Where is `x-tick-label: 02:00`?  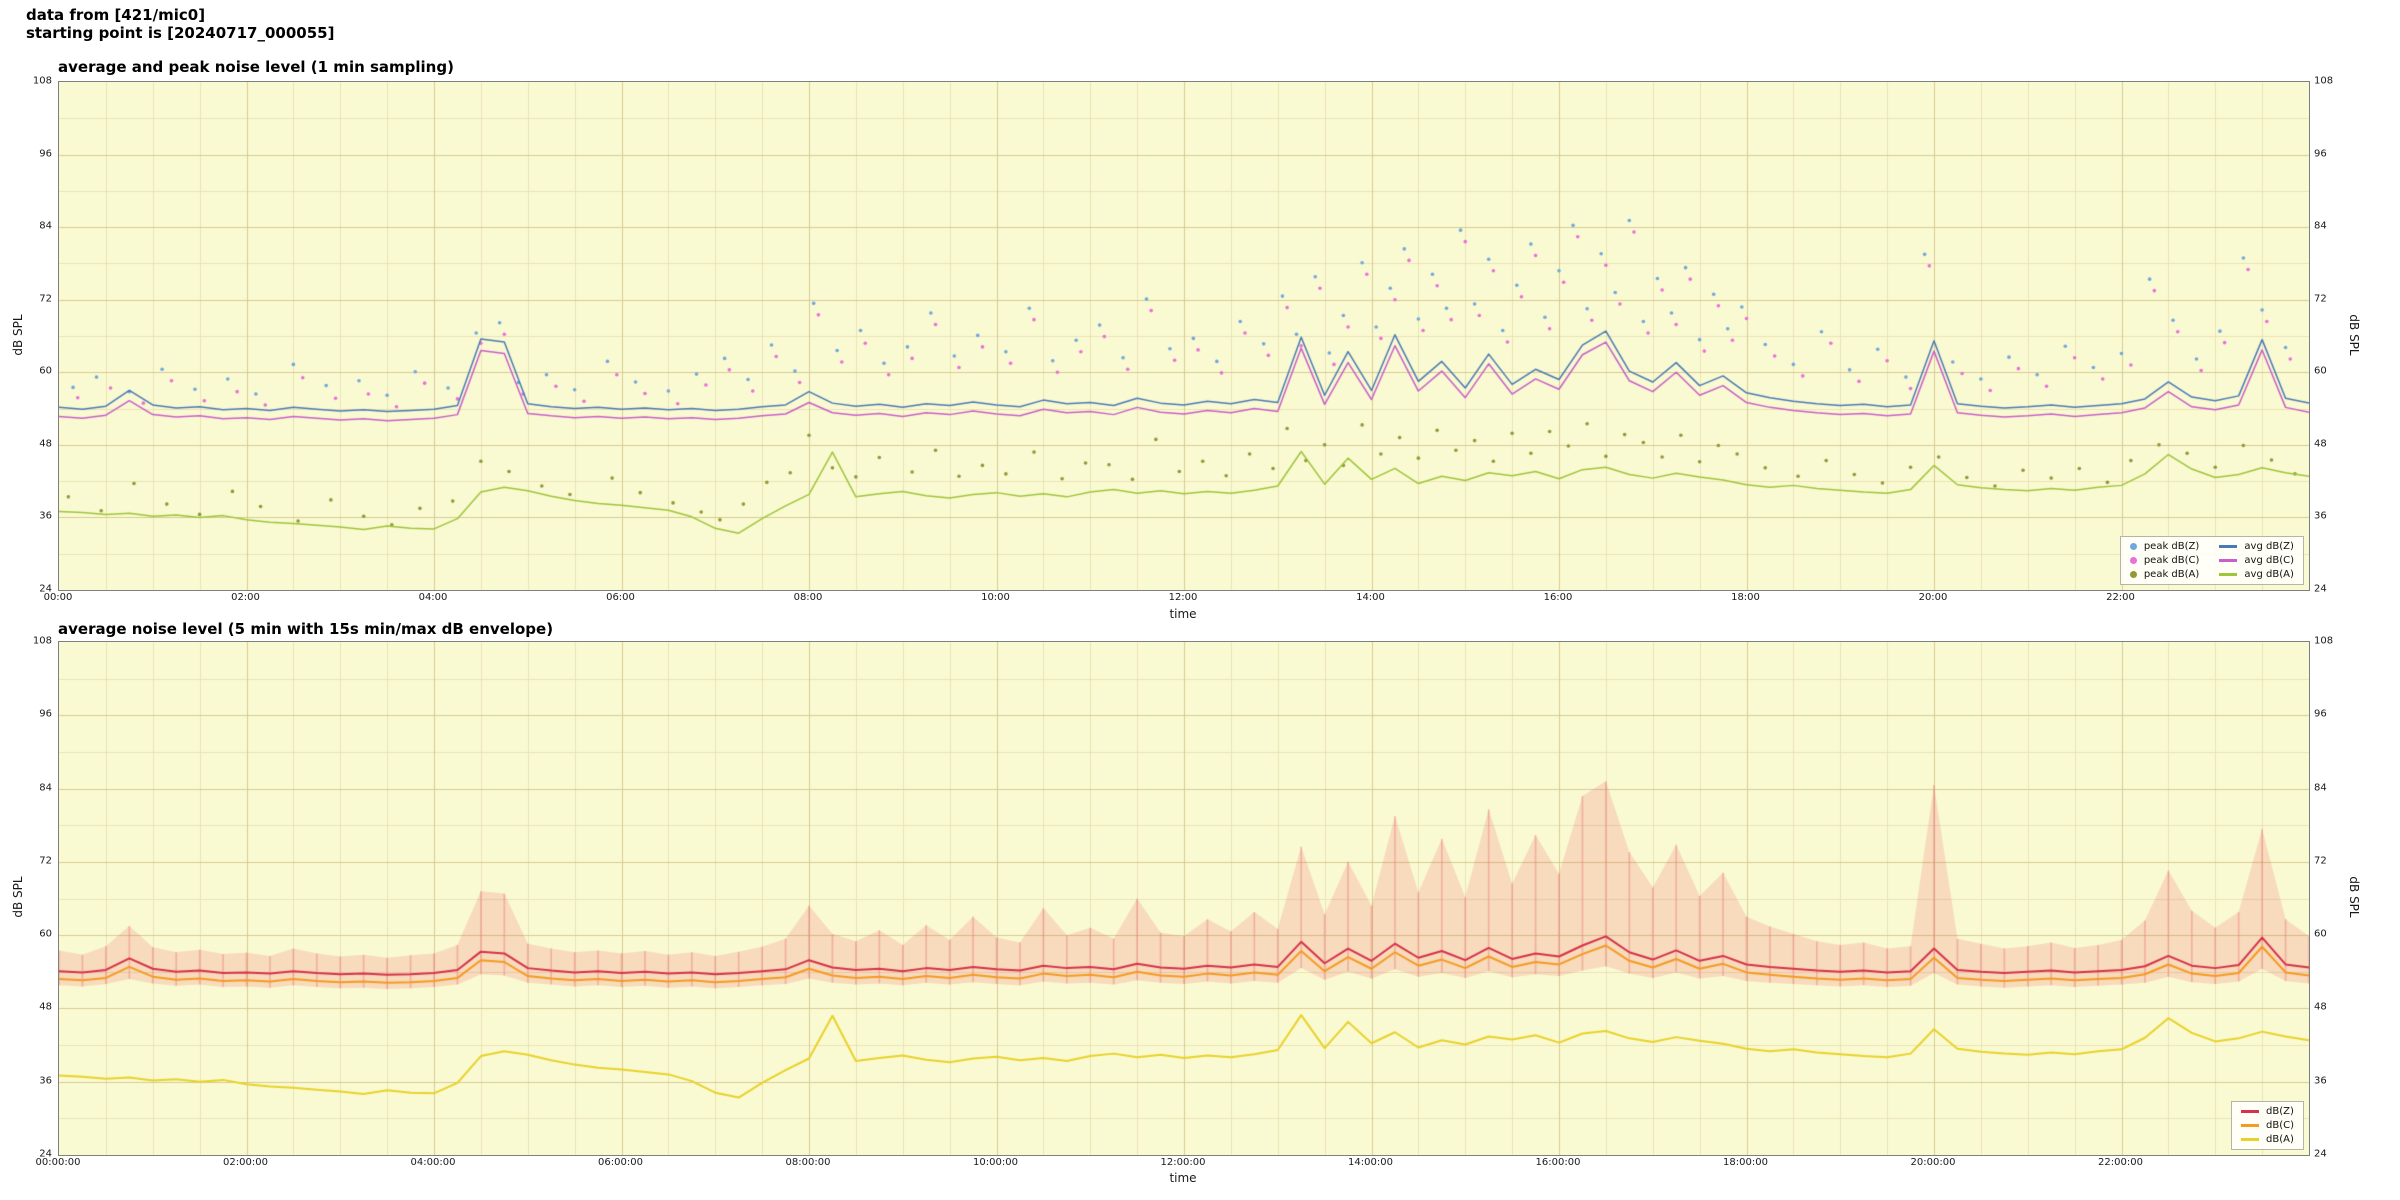
x-tick-label: 02:00 is located at coordinates (245, 597).